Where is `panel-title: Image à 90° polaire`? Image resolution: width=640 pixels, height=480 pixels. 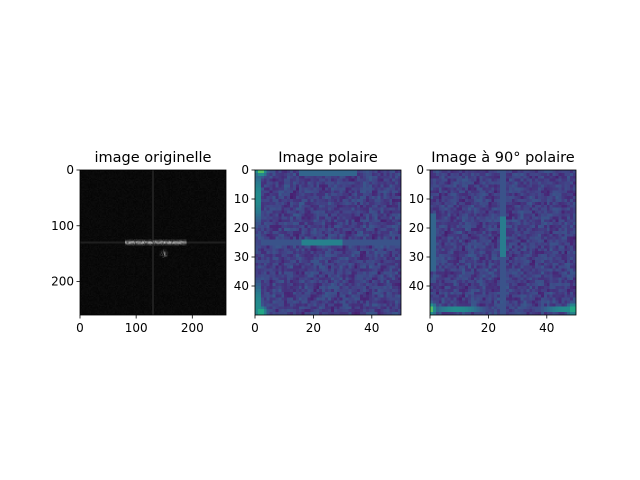
panel-title: Image à 90° polaire is located at coordinates (502, 158).